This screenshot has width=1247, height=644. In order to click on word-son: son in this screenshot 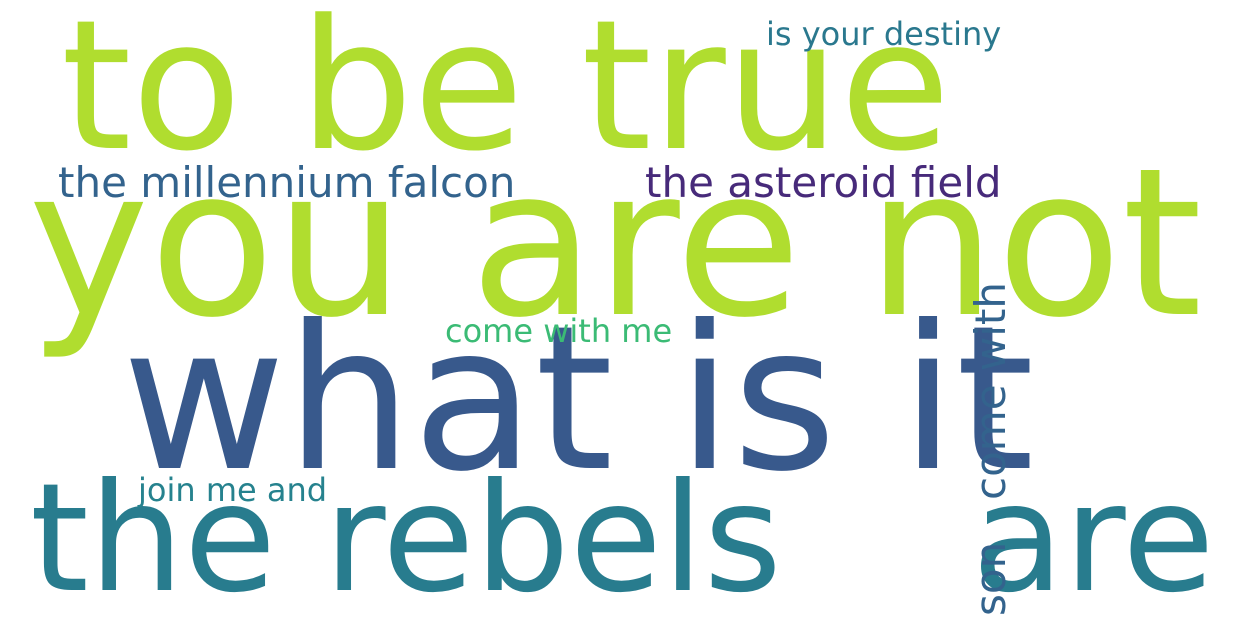, I will do `click(990, 578)`.